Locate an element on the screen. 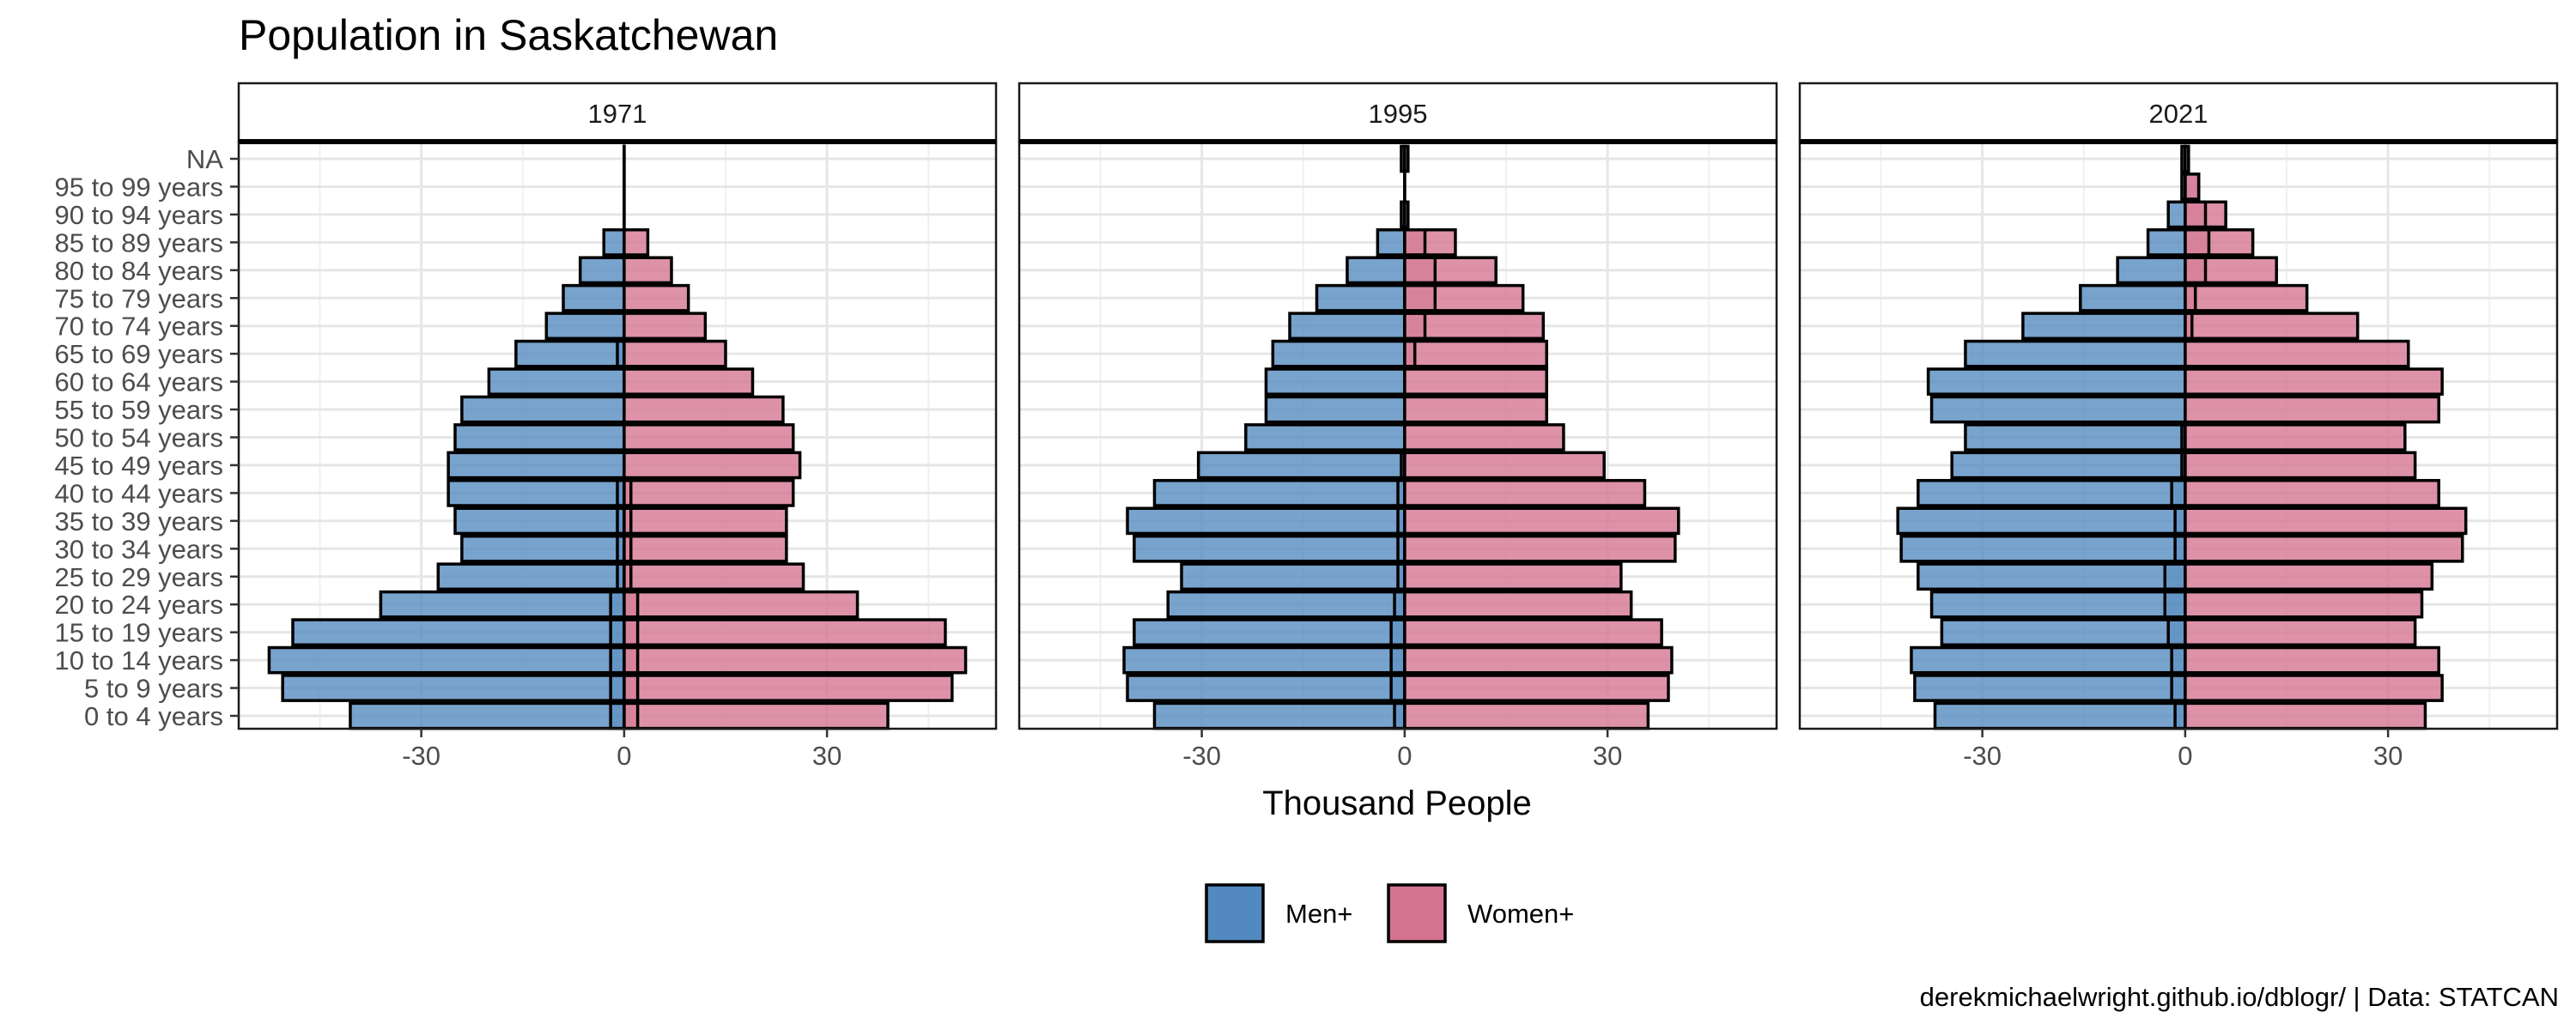  y-tick-label: 10 to 14 years is located at coordinates (139, 660).